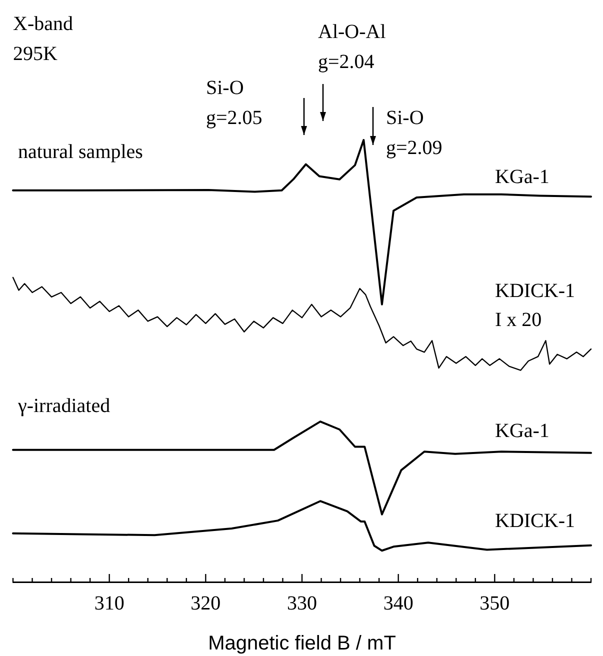  I want to click on x-tick-label: 310, so click(109, 603).